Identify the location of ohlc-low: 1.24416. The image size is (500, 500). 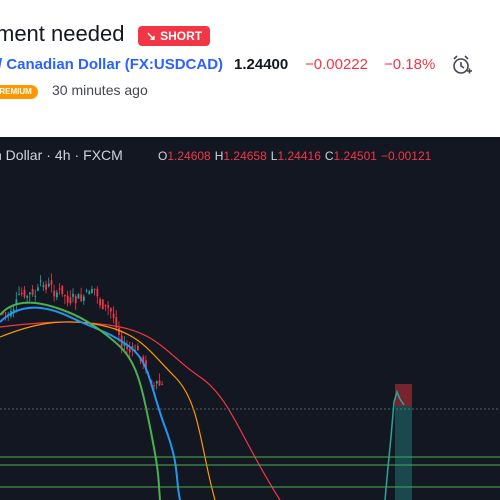
(299, 156).